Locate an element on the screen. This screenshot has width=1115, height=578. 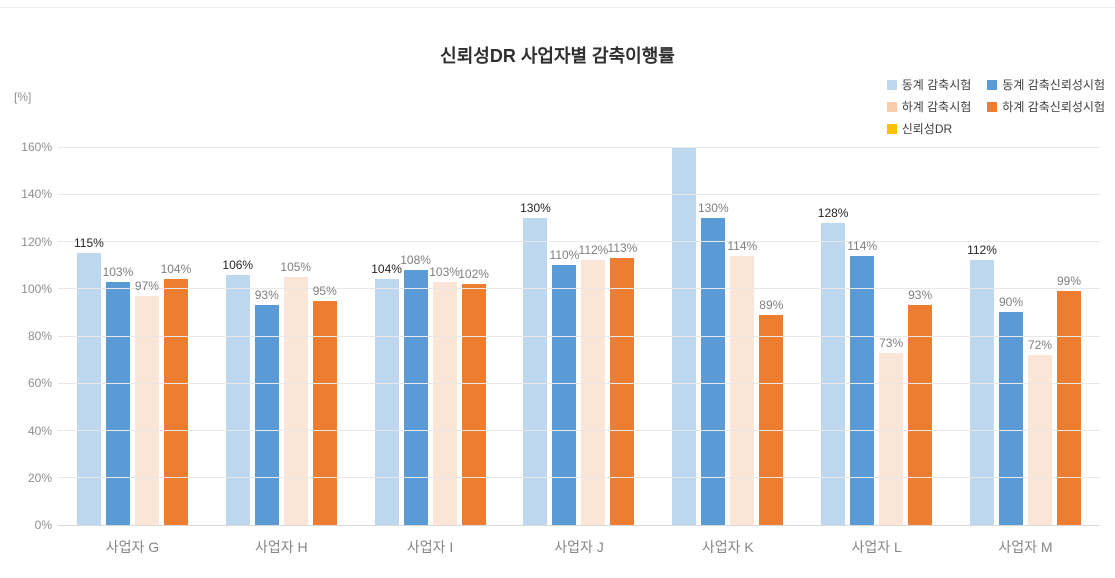
y-tick-label: 20% is located at coordinates (39, 477).